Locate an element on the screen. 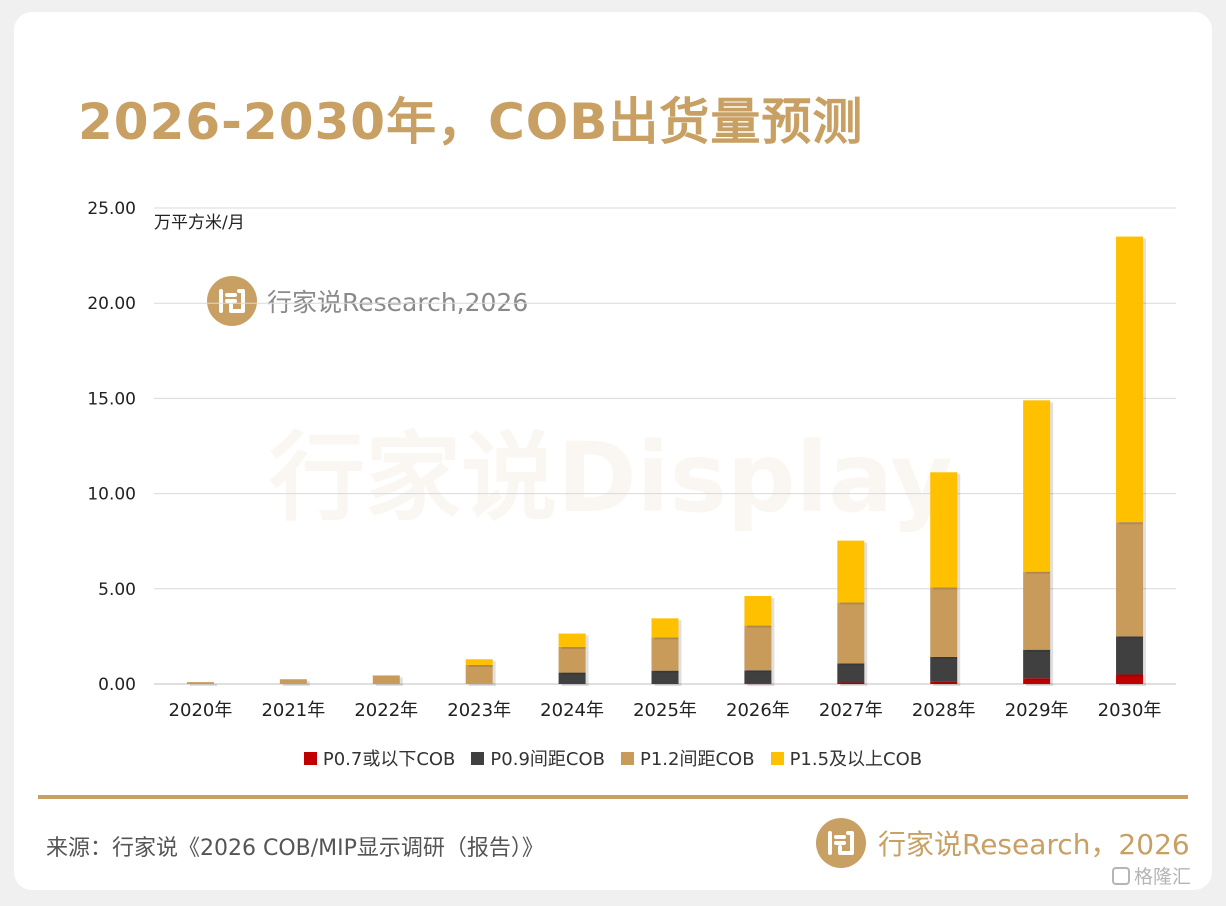 This screenshot has height=906, width=1226. x-tick-label: 2030年 is located at coordinates (1130, 710).